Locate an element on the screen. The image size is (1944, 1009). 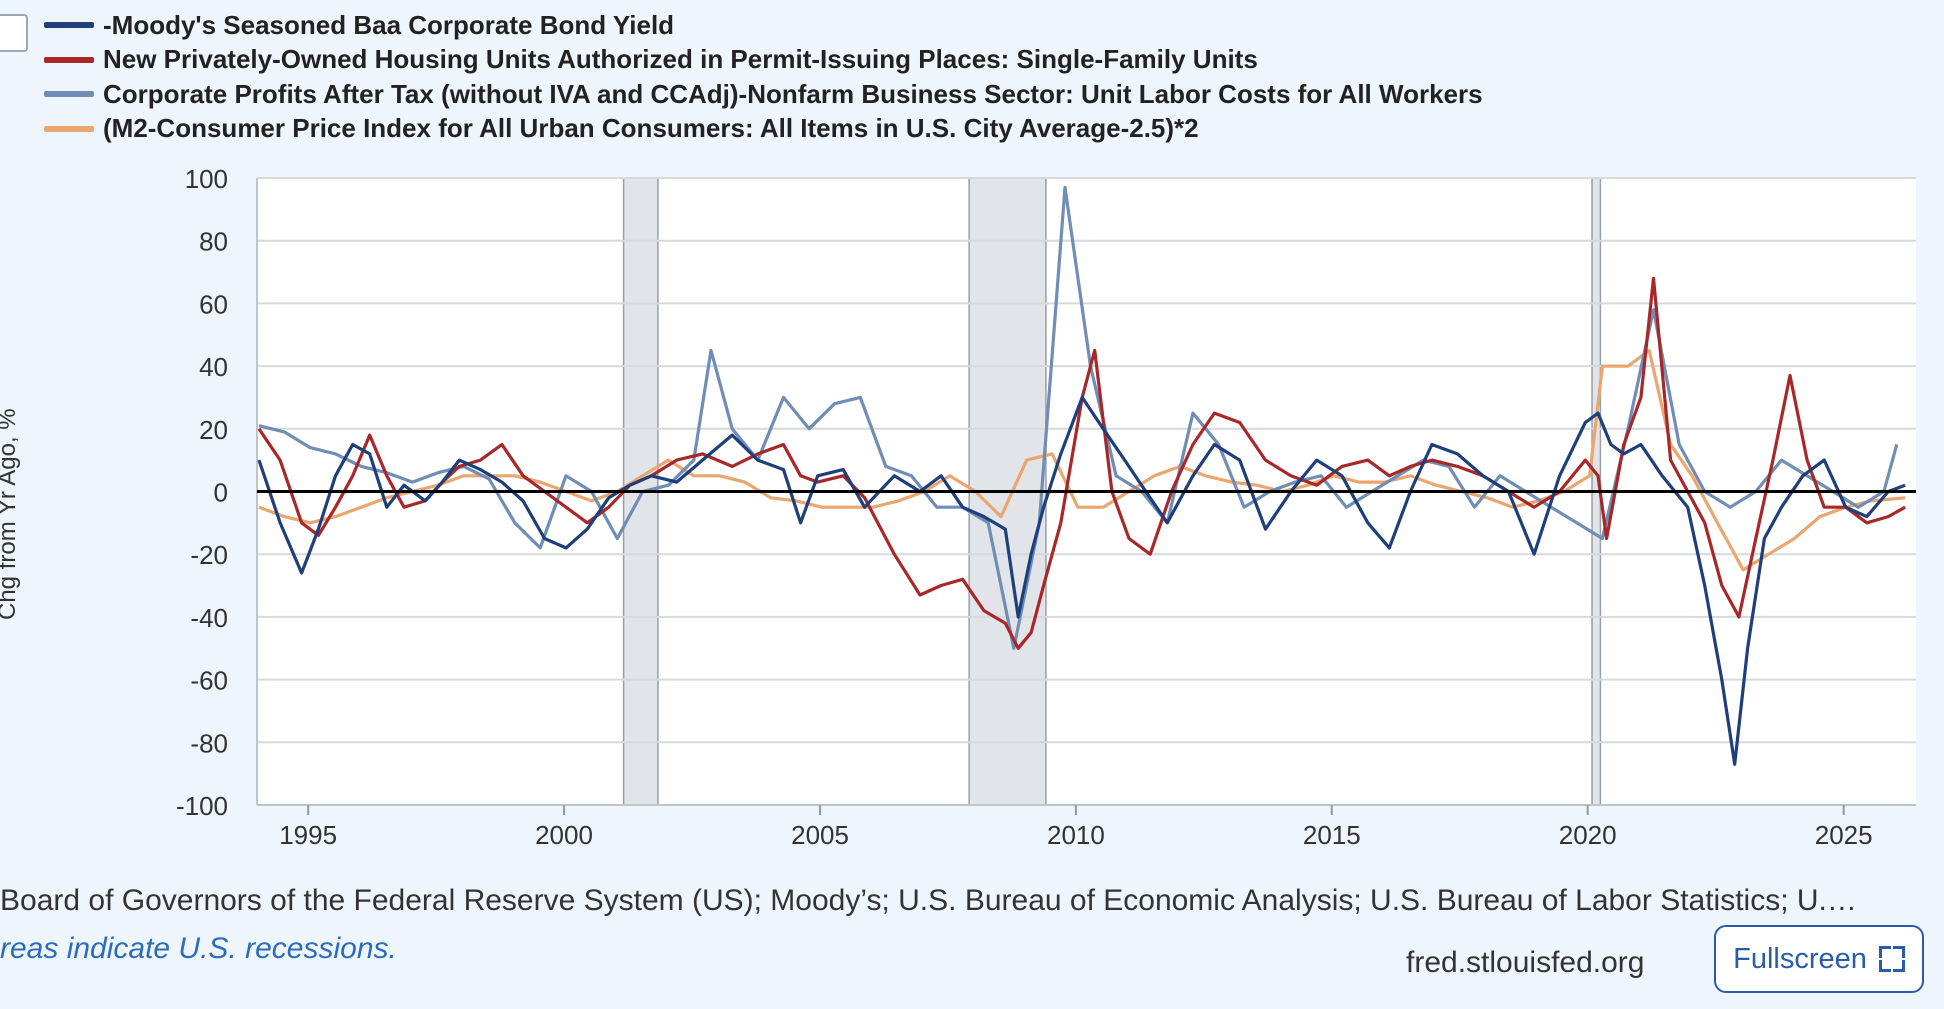
x-tick-label-1995: 1995 is located at coordinates (308, 835).